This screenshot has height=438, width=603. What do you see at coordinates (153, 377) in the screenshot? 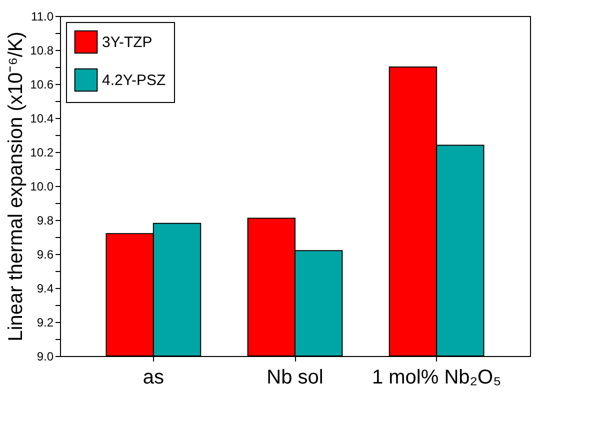
I see `x-tick-label: as` at bounding box center [153, 377].